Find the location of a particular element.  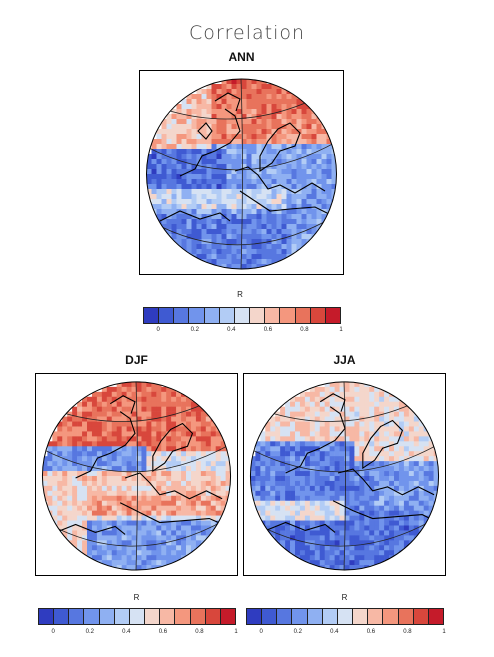

colorbar-jja is located at coordinates (345, 616).